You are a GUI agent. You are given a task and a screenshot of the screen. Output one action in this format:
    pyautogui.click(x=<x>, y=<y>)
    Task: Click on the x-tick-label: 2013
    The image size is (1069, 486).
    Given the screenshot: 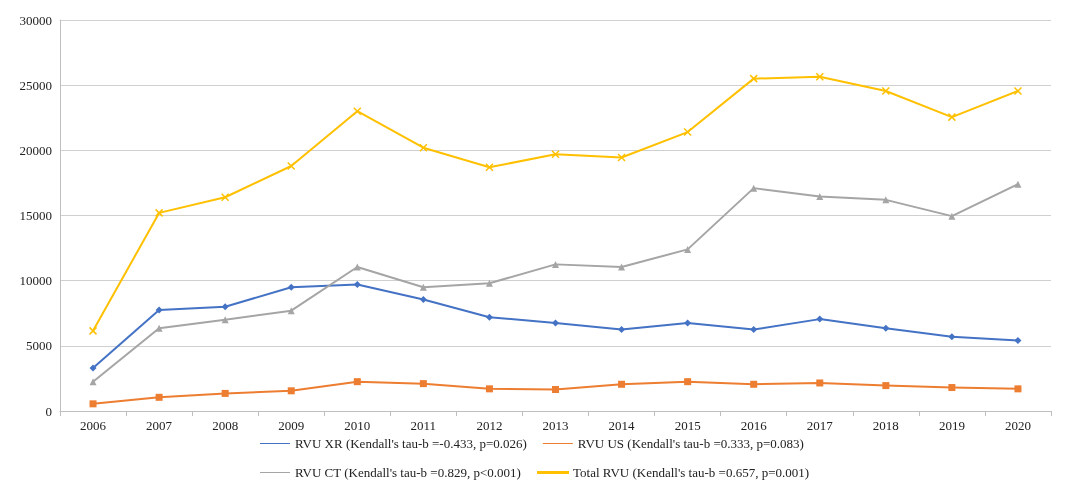 What is the action you would take?
    pyautogui.click(x=555, y=425)
    